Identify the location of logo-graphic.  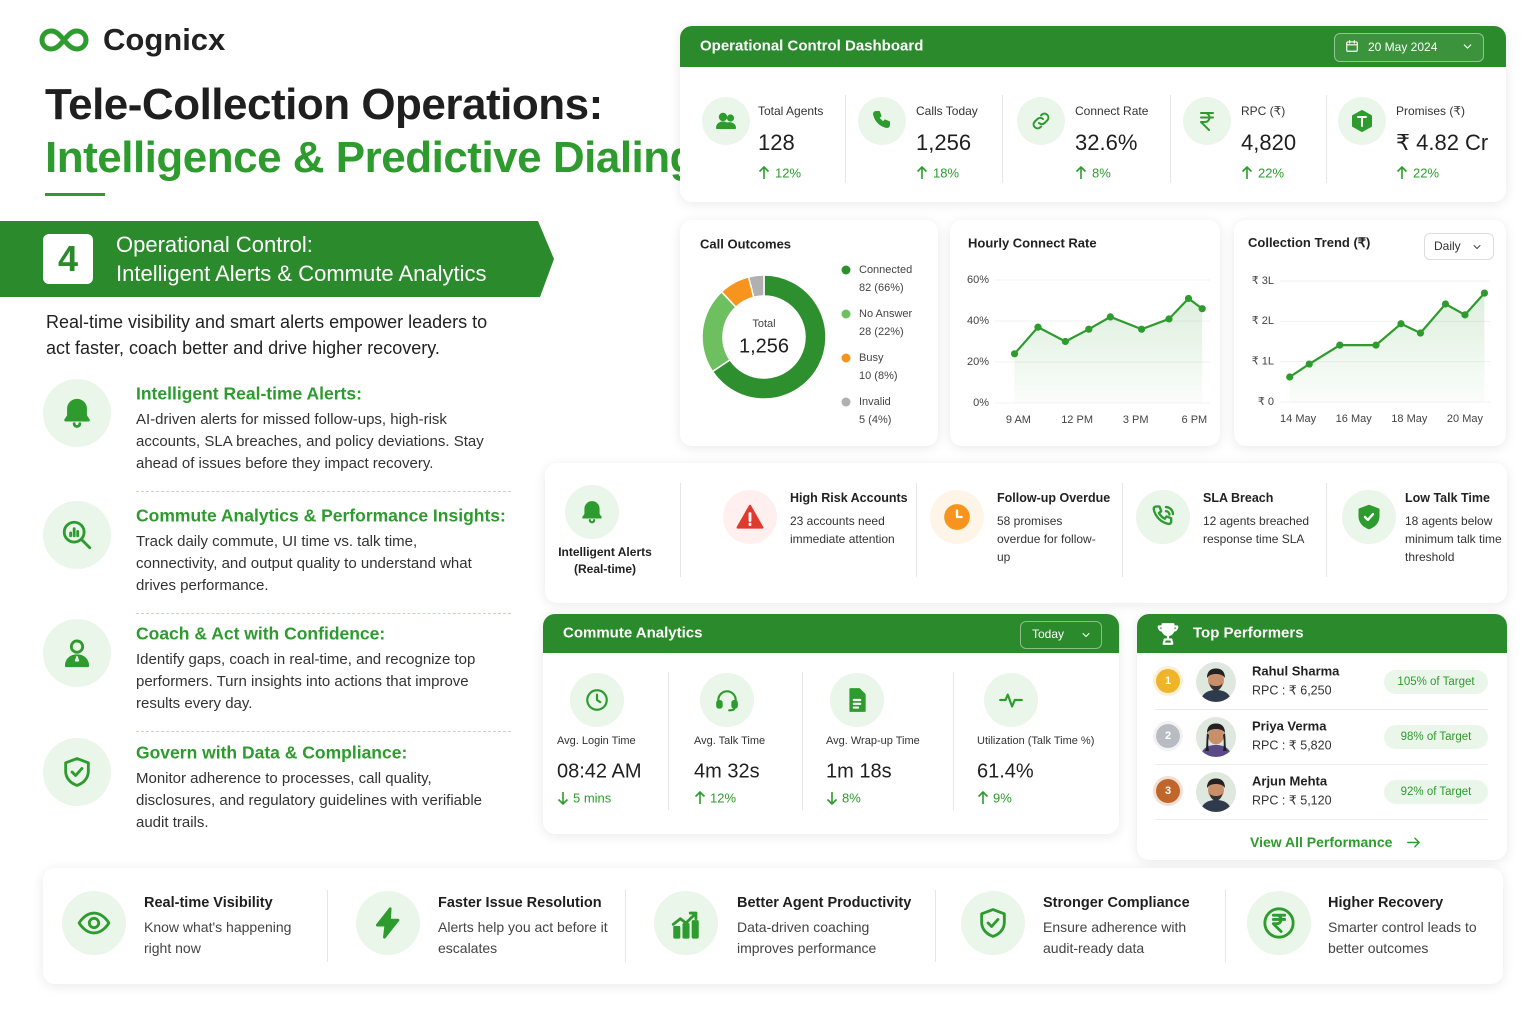
(64, 40).